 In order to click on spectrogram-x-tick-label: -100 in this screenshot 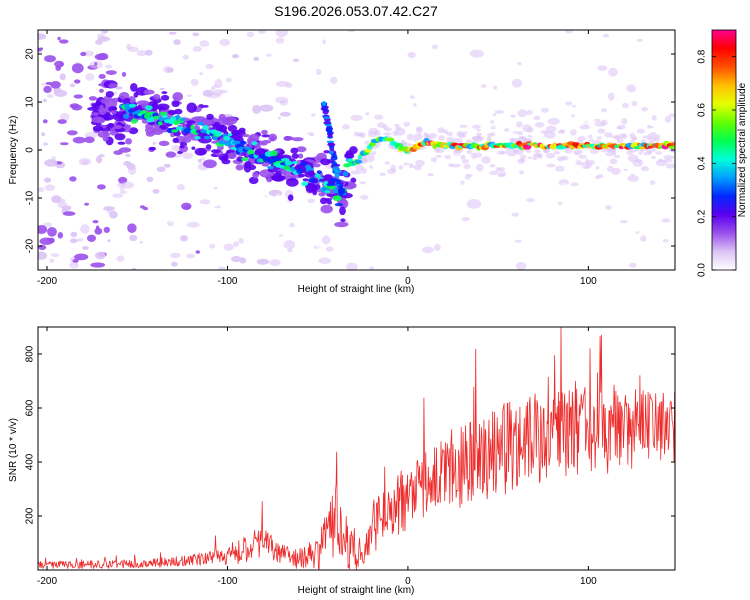, I will do `click(227, 281)`.